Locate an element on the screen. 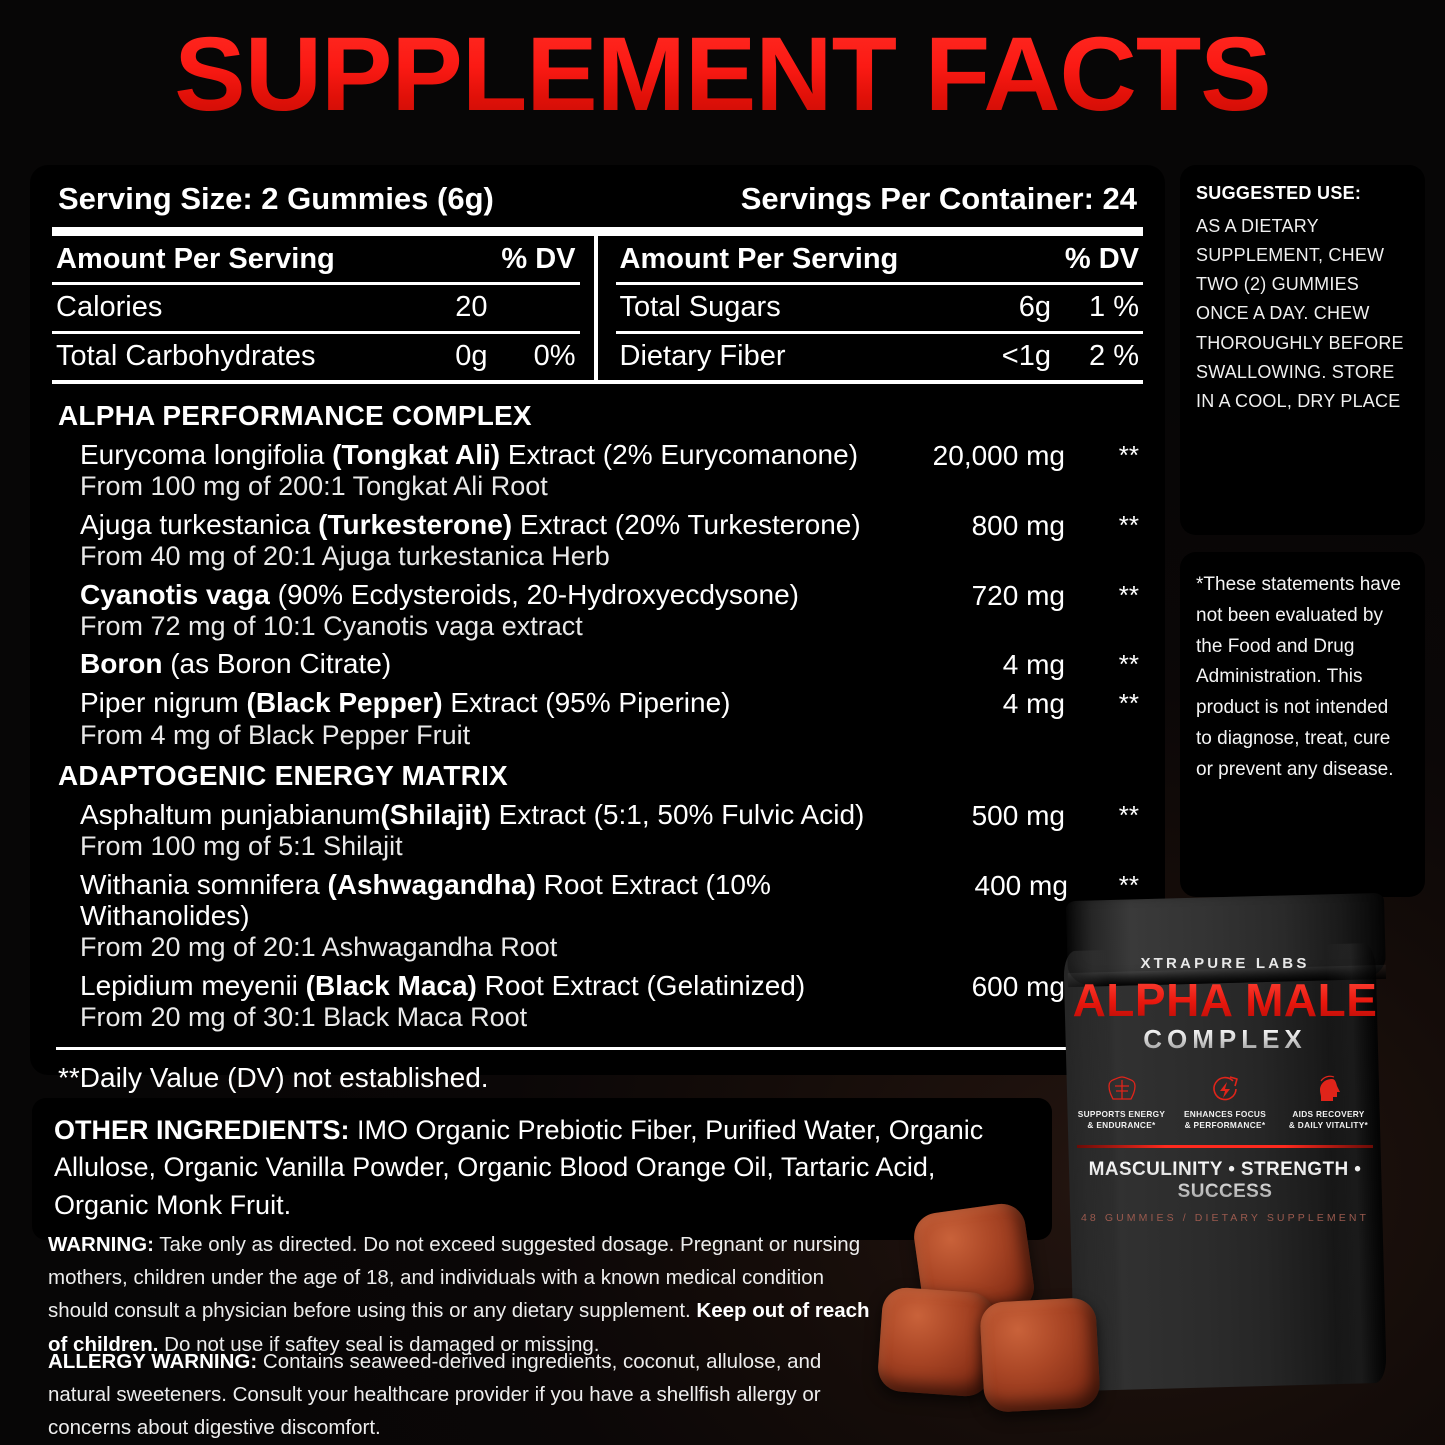 Image resolution: width=1445 pixels, height=1445 pixels. nutrient-dv: 0% is located at coordinates (554, 356).